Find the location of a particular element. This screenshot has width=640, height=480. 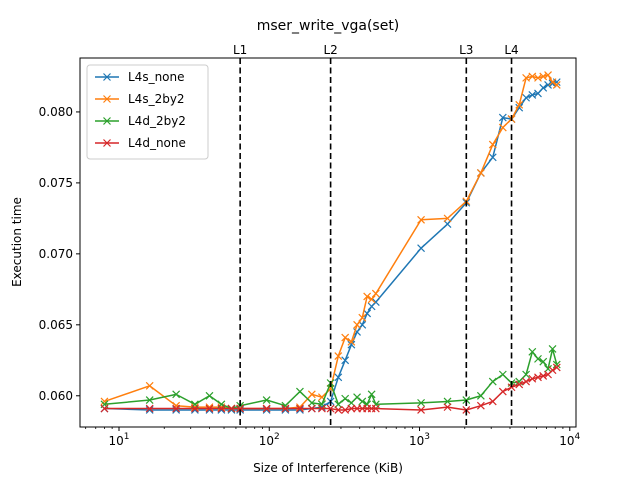

legend-box is located at coordinates (147, 112).